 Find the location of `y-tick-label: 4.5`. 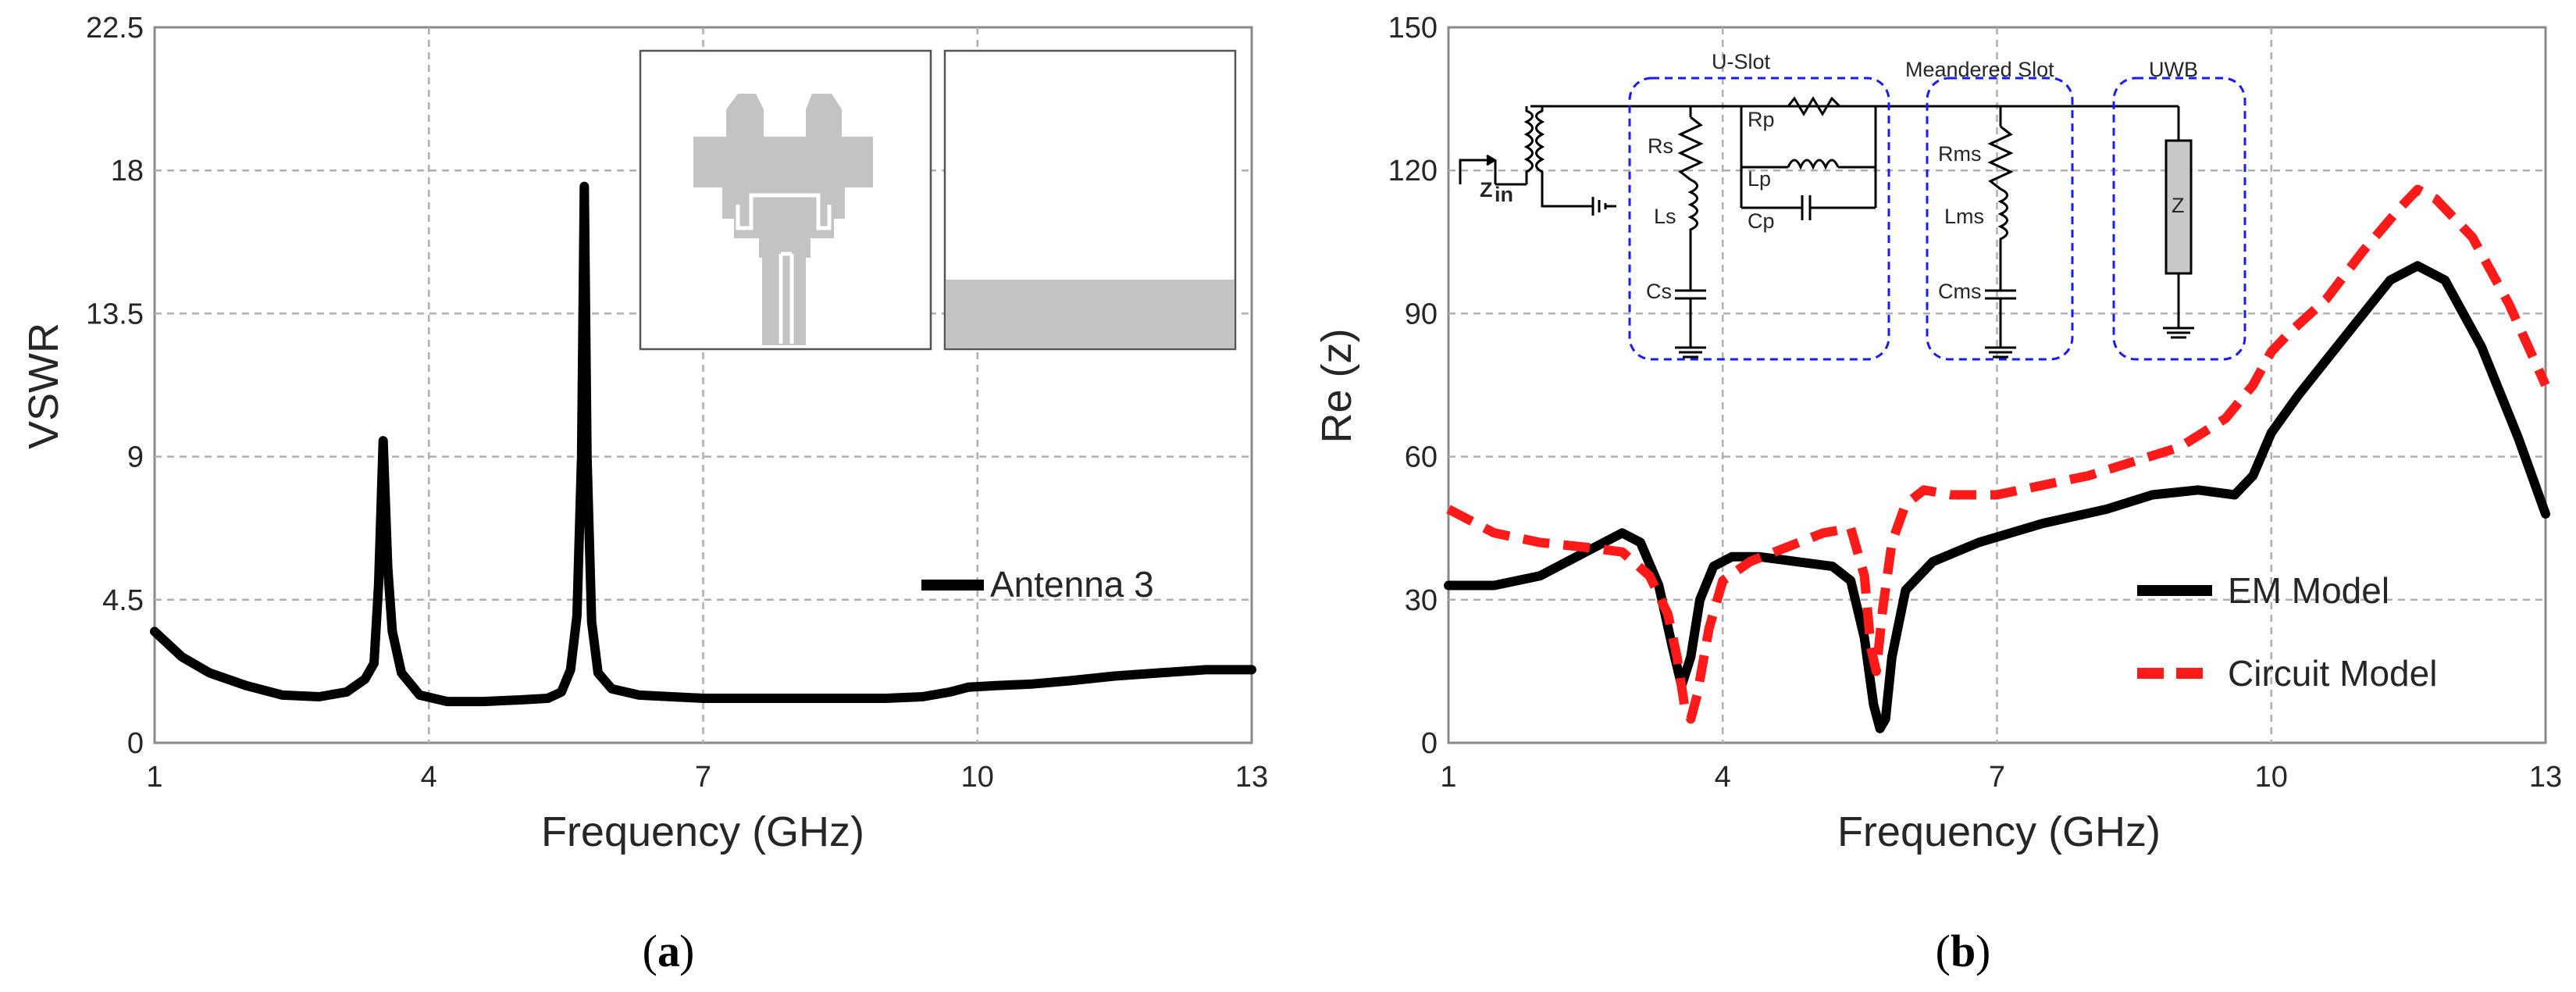

y-tick-label: 4.5 is located at coordinates (123, 600).